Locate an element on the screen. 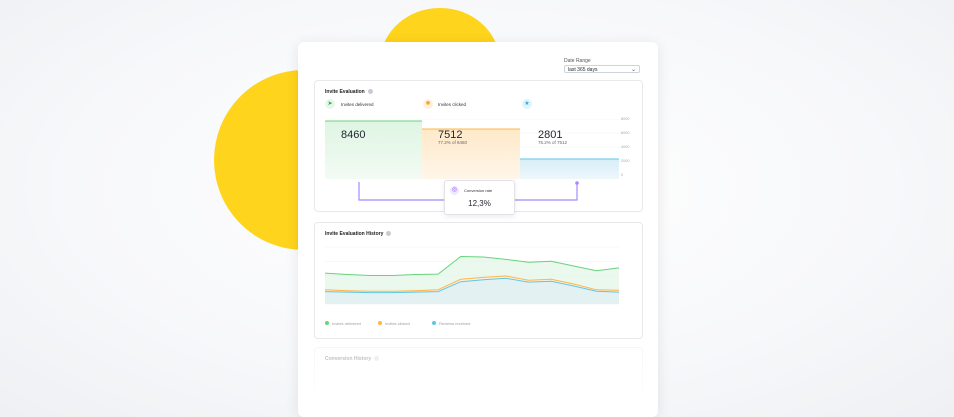  funnel-bar-delivered is located at coordinates (373, 150).